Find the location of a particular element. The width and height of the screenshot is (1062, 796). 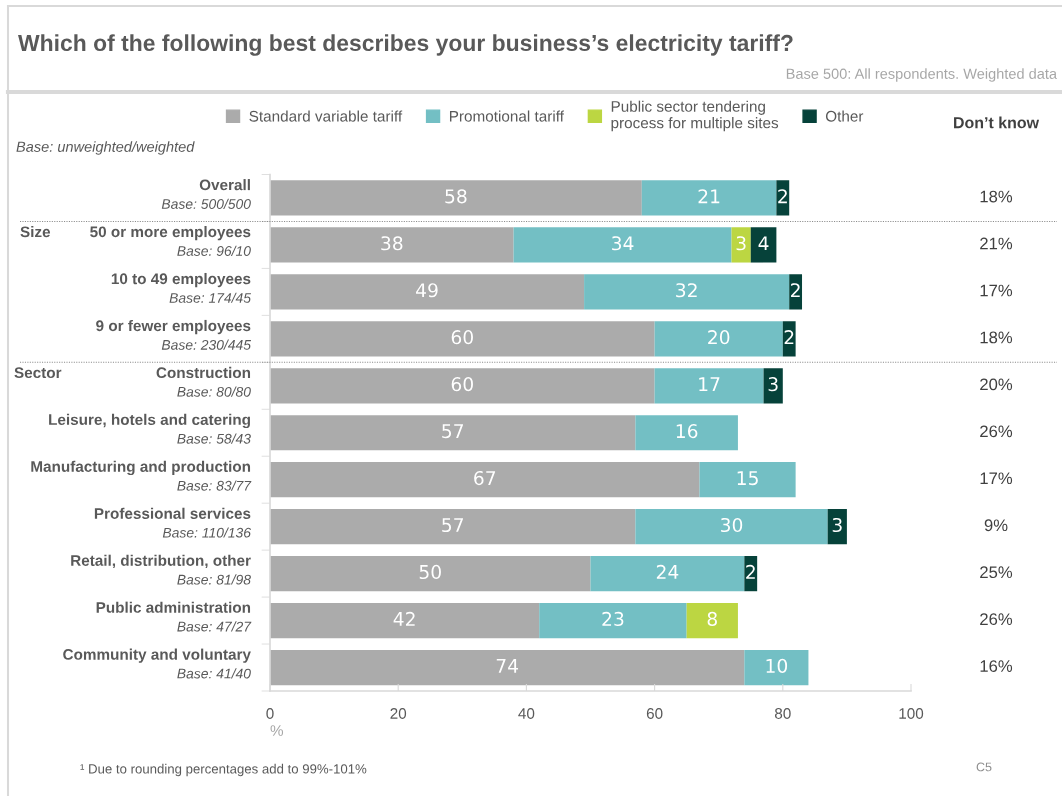

legend-label: Other is located at coordinates (844, 116).